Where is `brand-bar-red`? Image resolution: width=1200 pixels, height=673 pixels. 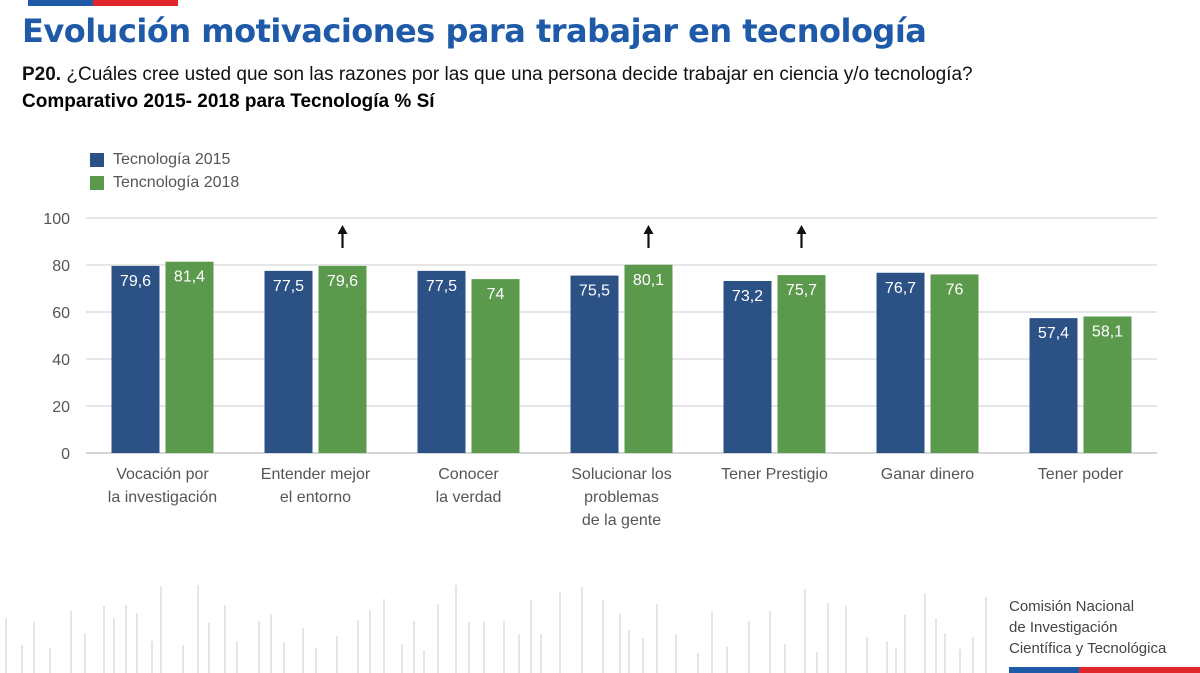
brand-bar-red is located at coordinates (135, 3).